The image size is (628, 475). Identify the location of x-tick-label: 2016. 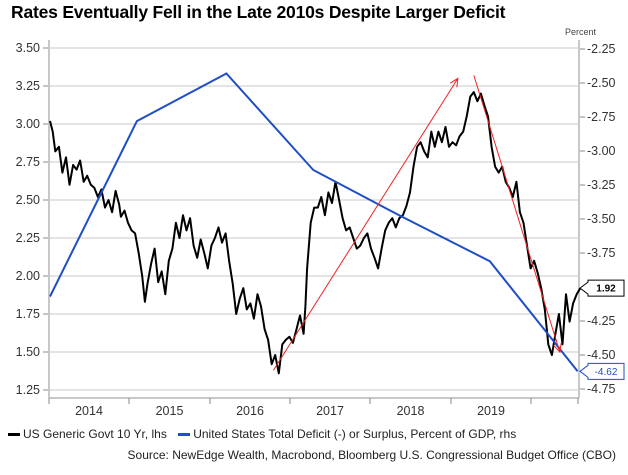
(250, 411).